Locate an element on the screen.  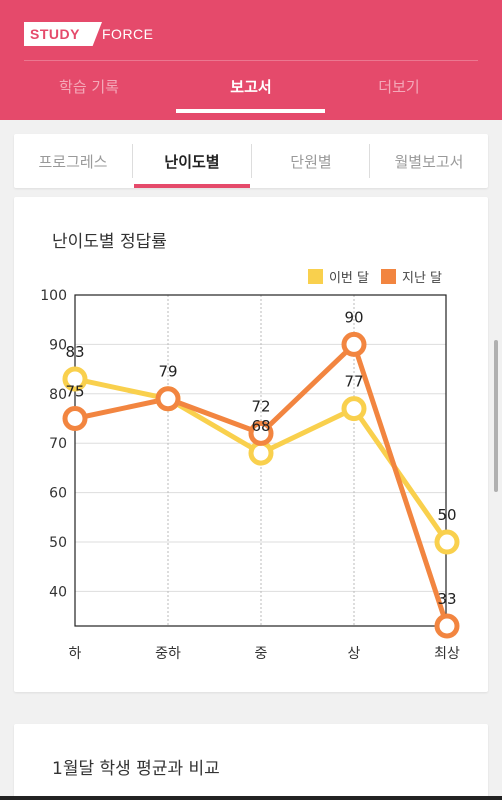
y-tick-label: 100 is located at coordinates (53, 296).